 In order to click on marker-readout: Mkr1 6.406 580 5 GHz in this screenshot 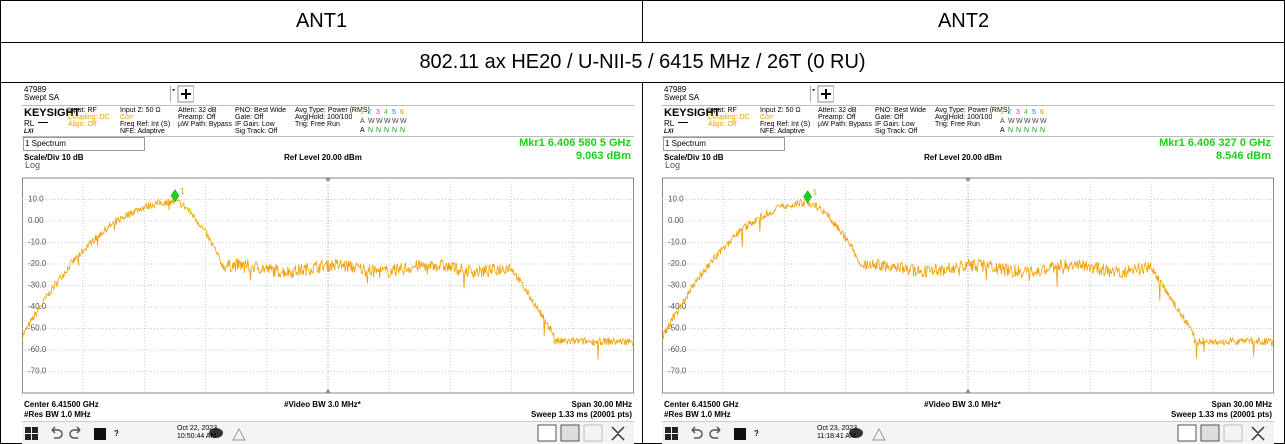, I will do `click(575, 143)`.